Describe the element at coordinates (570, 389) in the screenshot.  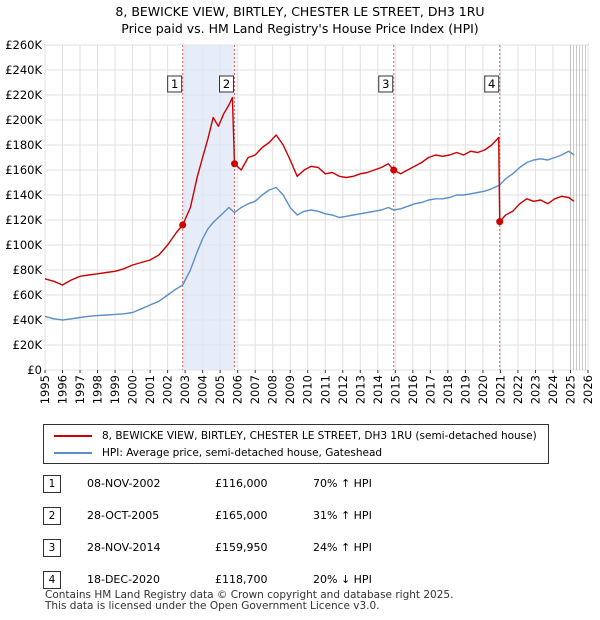
I see `x-tick-label: 2025` at that location.